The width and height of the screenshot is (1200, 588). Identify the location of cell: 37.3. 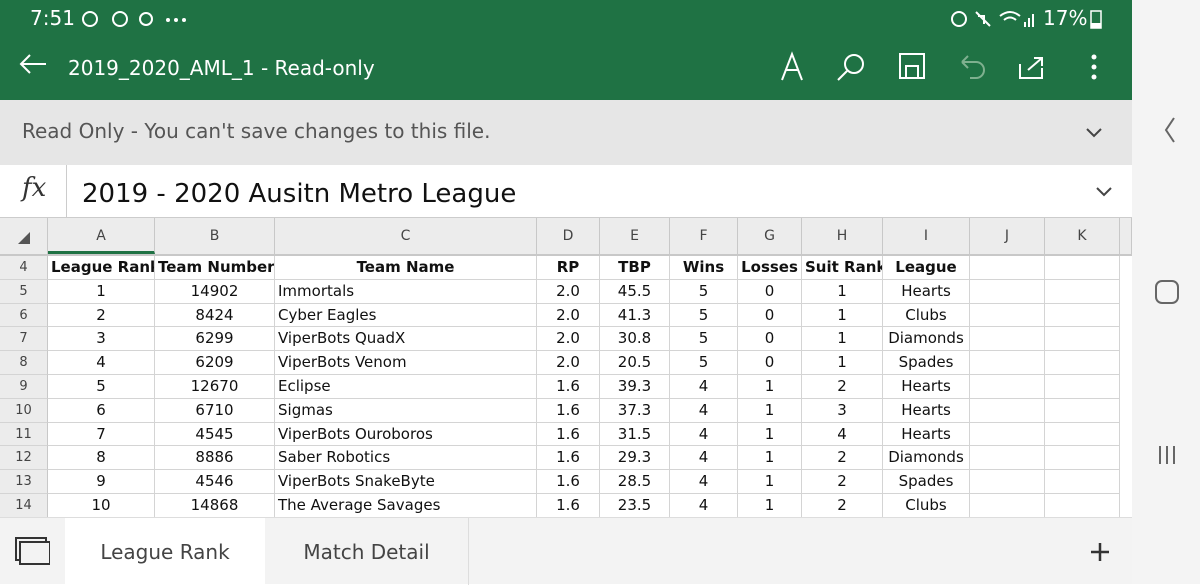
(635, 410).